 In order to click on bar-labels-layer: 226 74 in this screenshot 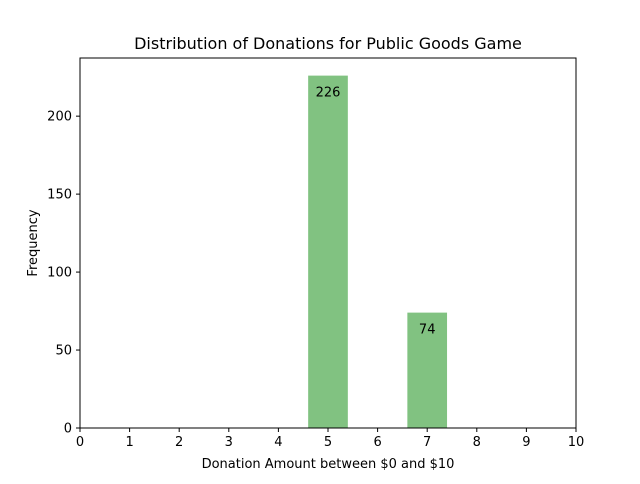, I will do `click(376, 212)`.